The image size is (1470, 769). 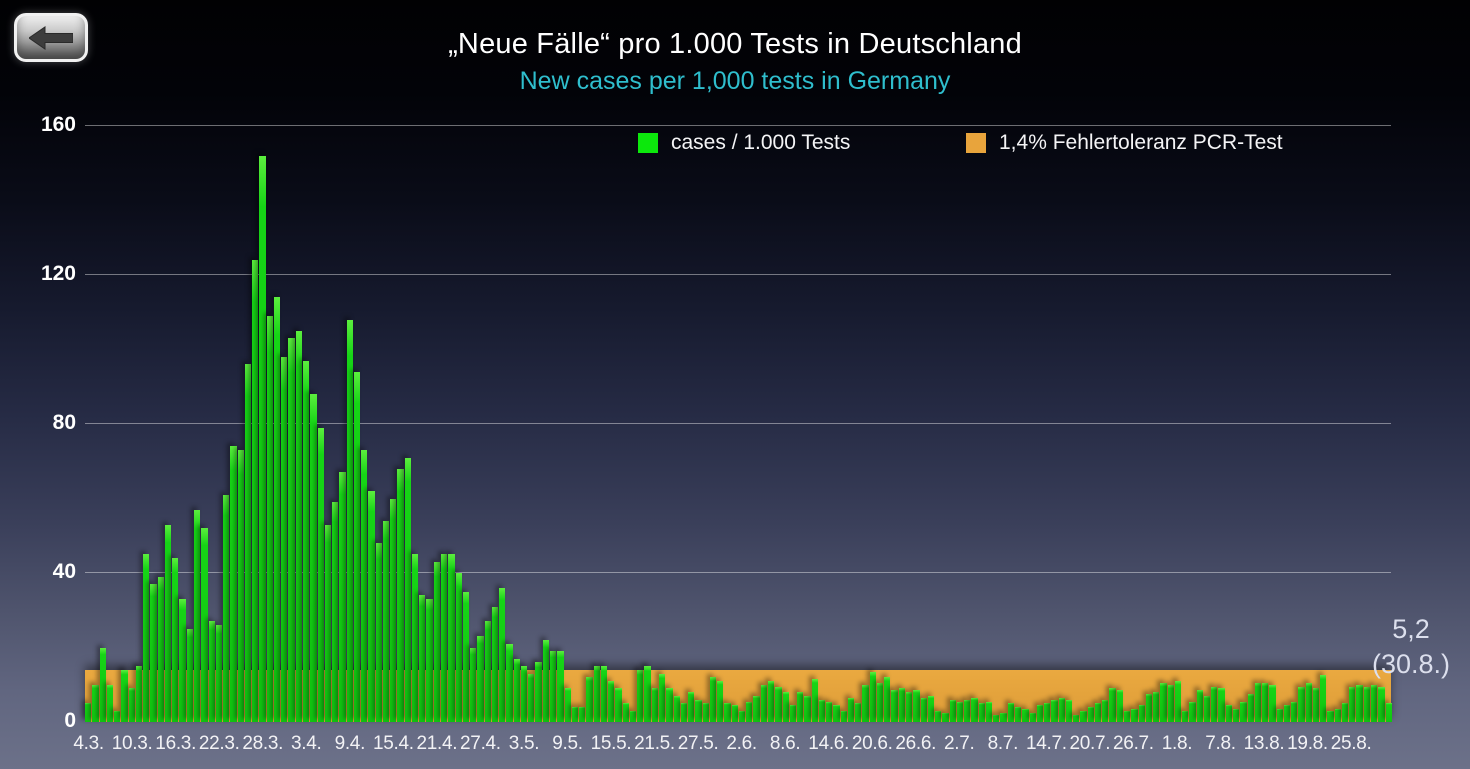 What do you see at coordinates (255, 491) in the screenshot?
I see `bar-27.3.` at bounding box center [255, 491].